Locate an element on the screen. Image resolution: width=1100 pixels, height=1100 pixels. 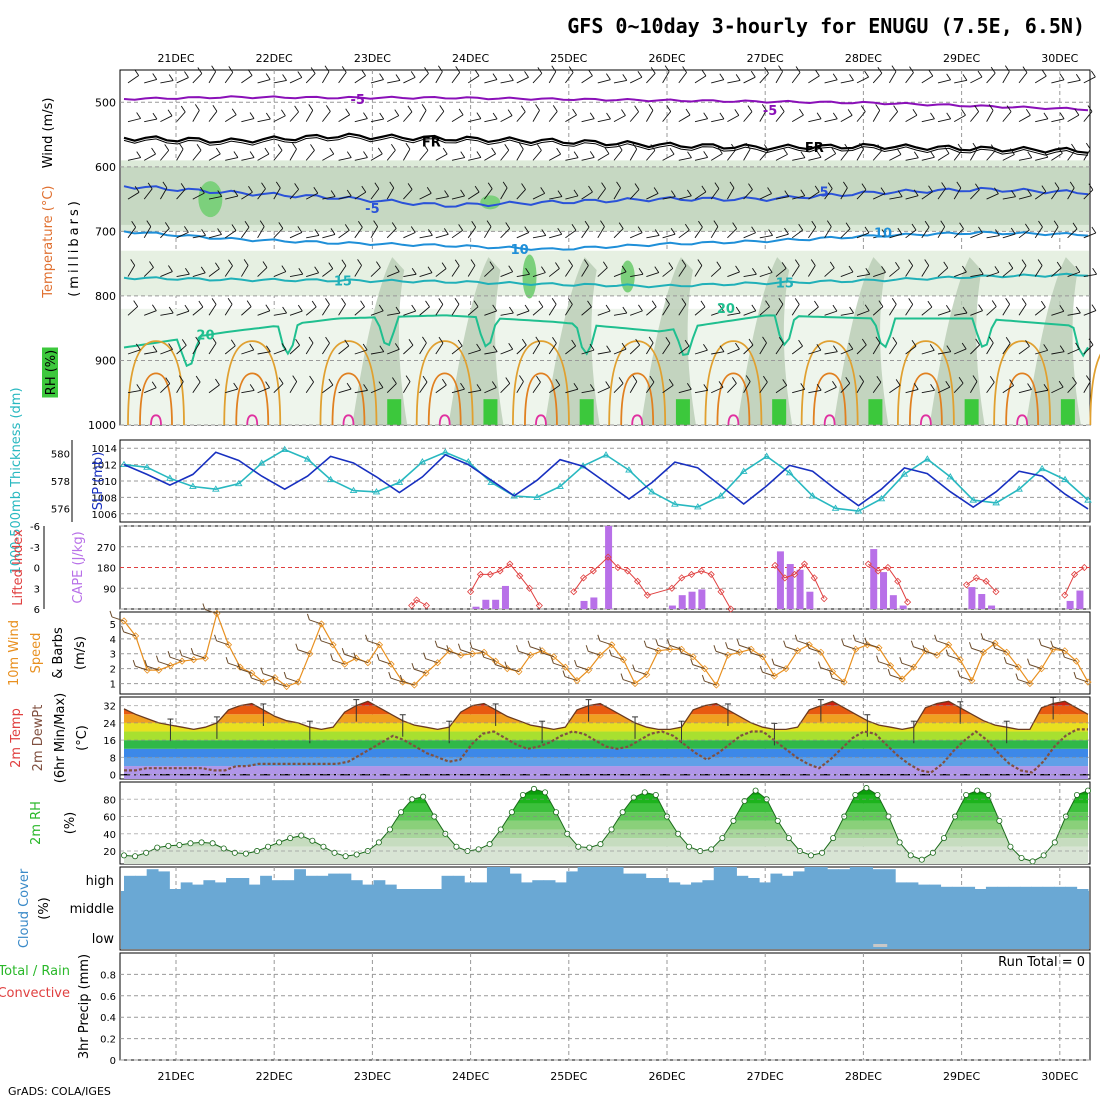
ylabel-thickness: 1000-500mb Thickness (dm) is located at coordinates (16, 480).